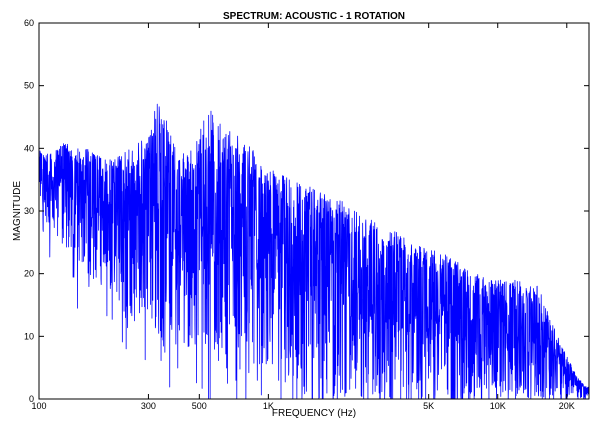 The width and height of the screenshot is (604, 423). I want to click on x-axis-label: FREQUENCY (Hz), so click(314, 413).